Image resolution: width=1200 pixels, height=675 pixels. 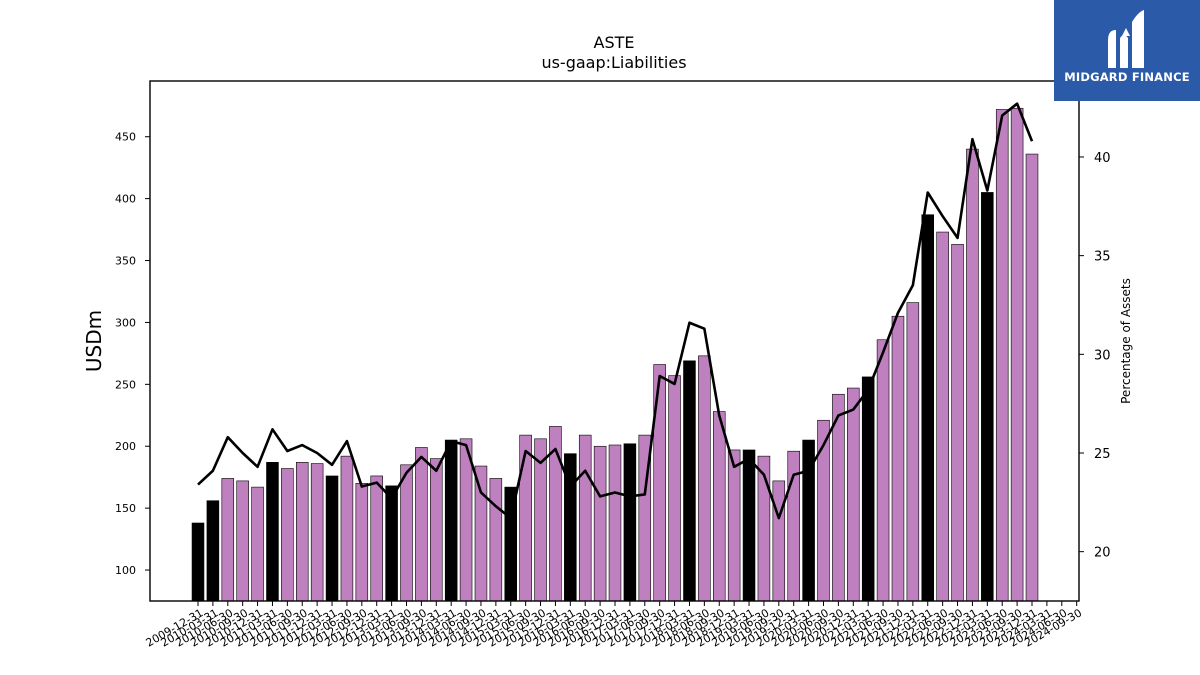 I want to click on logo-mark-icon, so click(x=1126, y=39).